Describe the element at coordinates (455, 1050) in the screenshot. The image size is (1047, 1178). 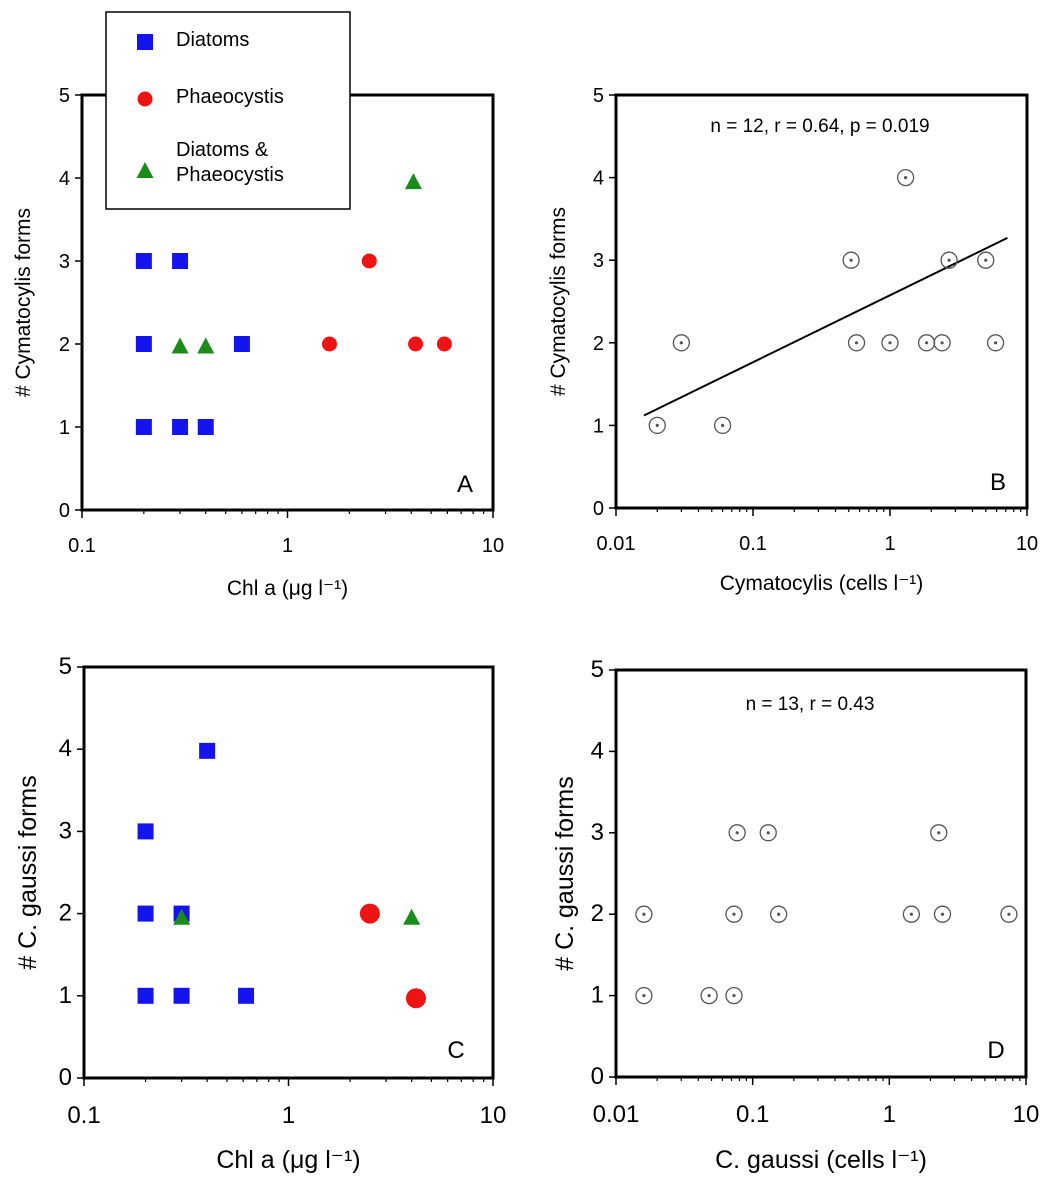
I see `panel-letter: C` at that location.